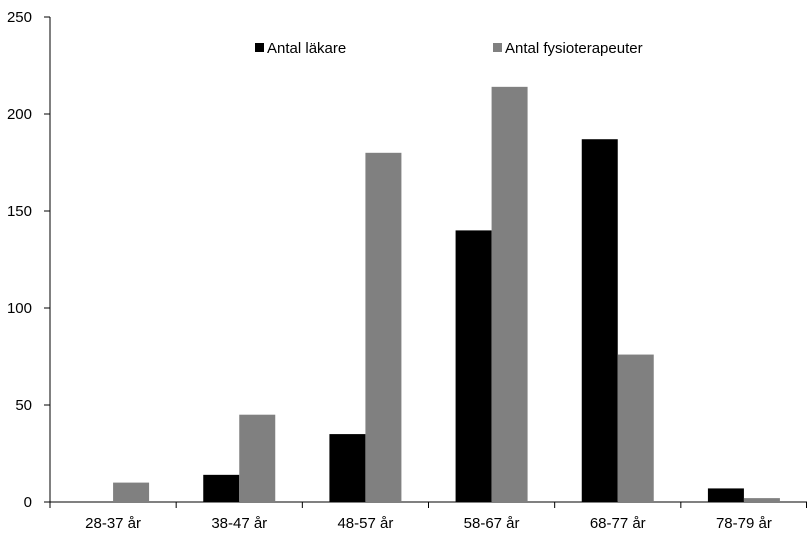 The height and width of the screenshot is (535, 807). Describe the element at coordinates (306, 48) in the screenshot. I see `legend-label: Antal läkare` at that location.